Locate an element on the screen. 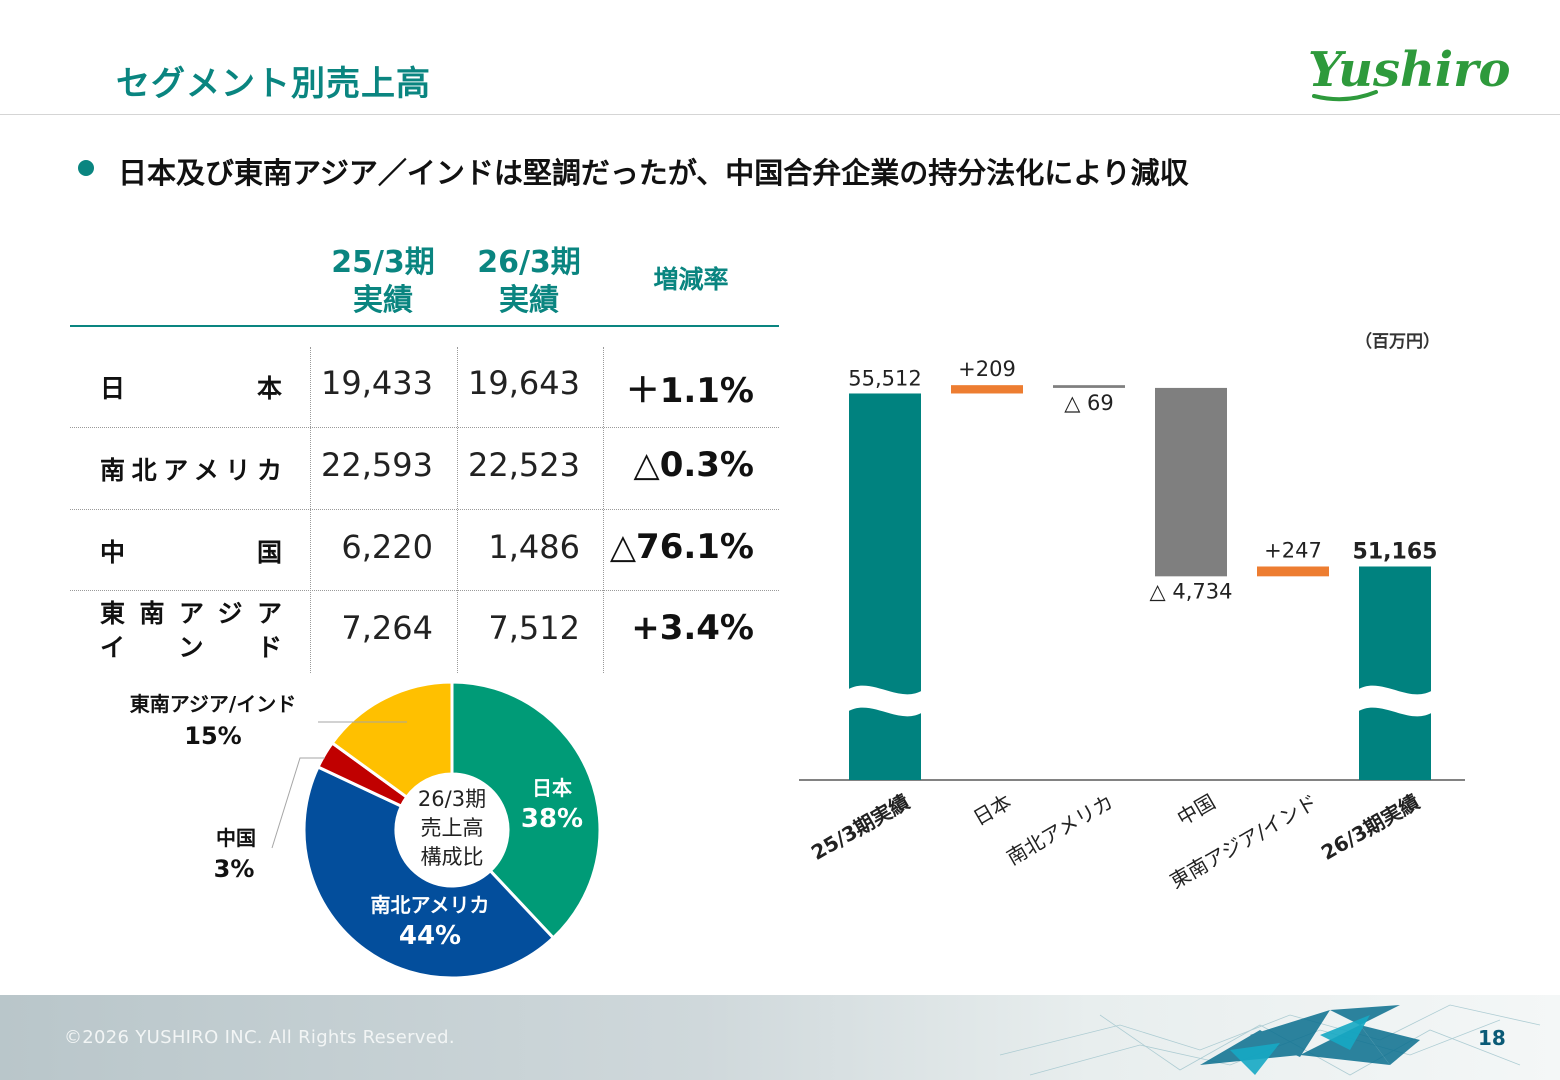 Image resolution: width=1560 pixels, height=1080 pixels. cell-rate-china: △76.1% is located at coordinates (681, 547).